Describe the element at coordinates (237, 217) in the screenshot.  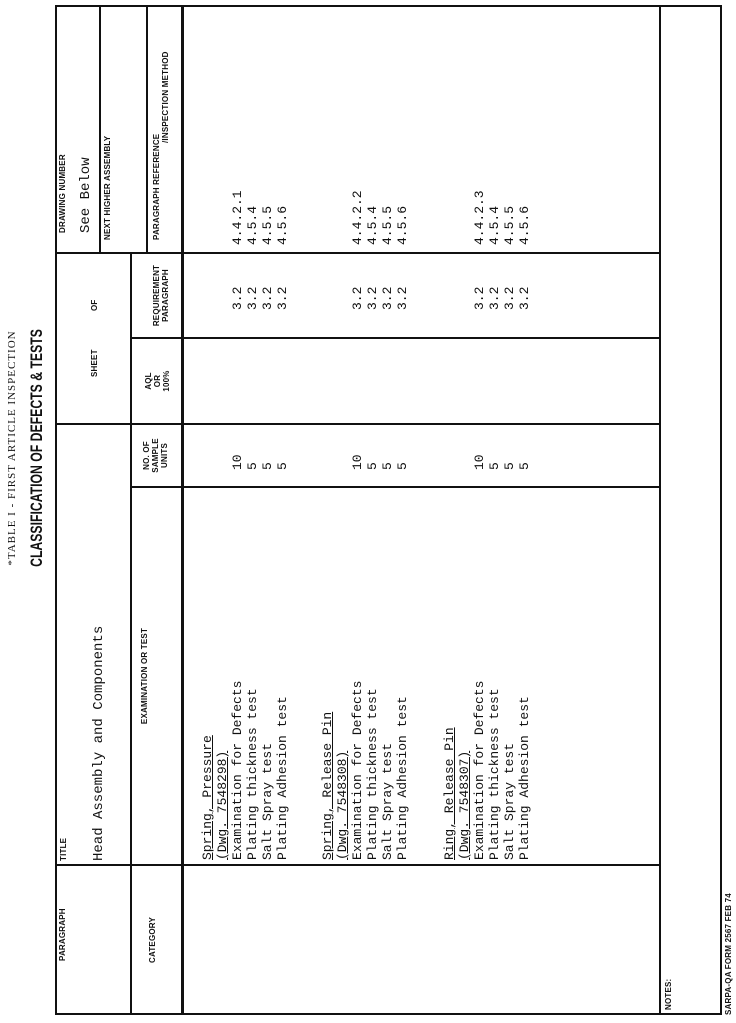
I see `reference-paragraph-value: 4.4.2.1` at that location.